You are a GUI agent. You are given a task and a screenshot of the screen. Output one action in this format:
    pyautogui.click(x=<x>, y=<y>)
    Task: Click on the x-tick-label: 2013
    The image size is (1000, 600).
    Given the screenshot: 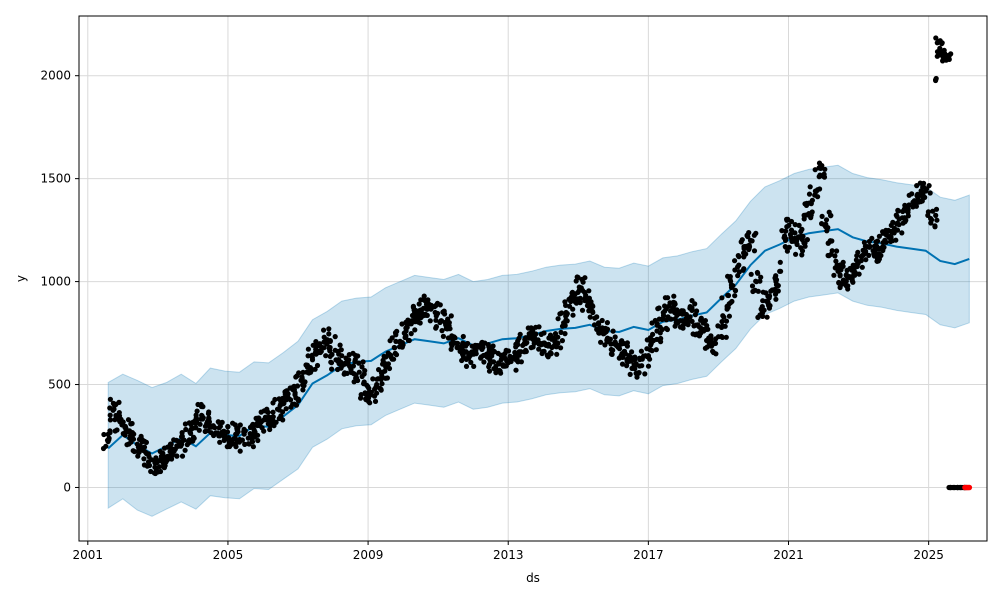 What is the action you would take?
    pyautogui.click(x=508, y=555)
    